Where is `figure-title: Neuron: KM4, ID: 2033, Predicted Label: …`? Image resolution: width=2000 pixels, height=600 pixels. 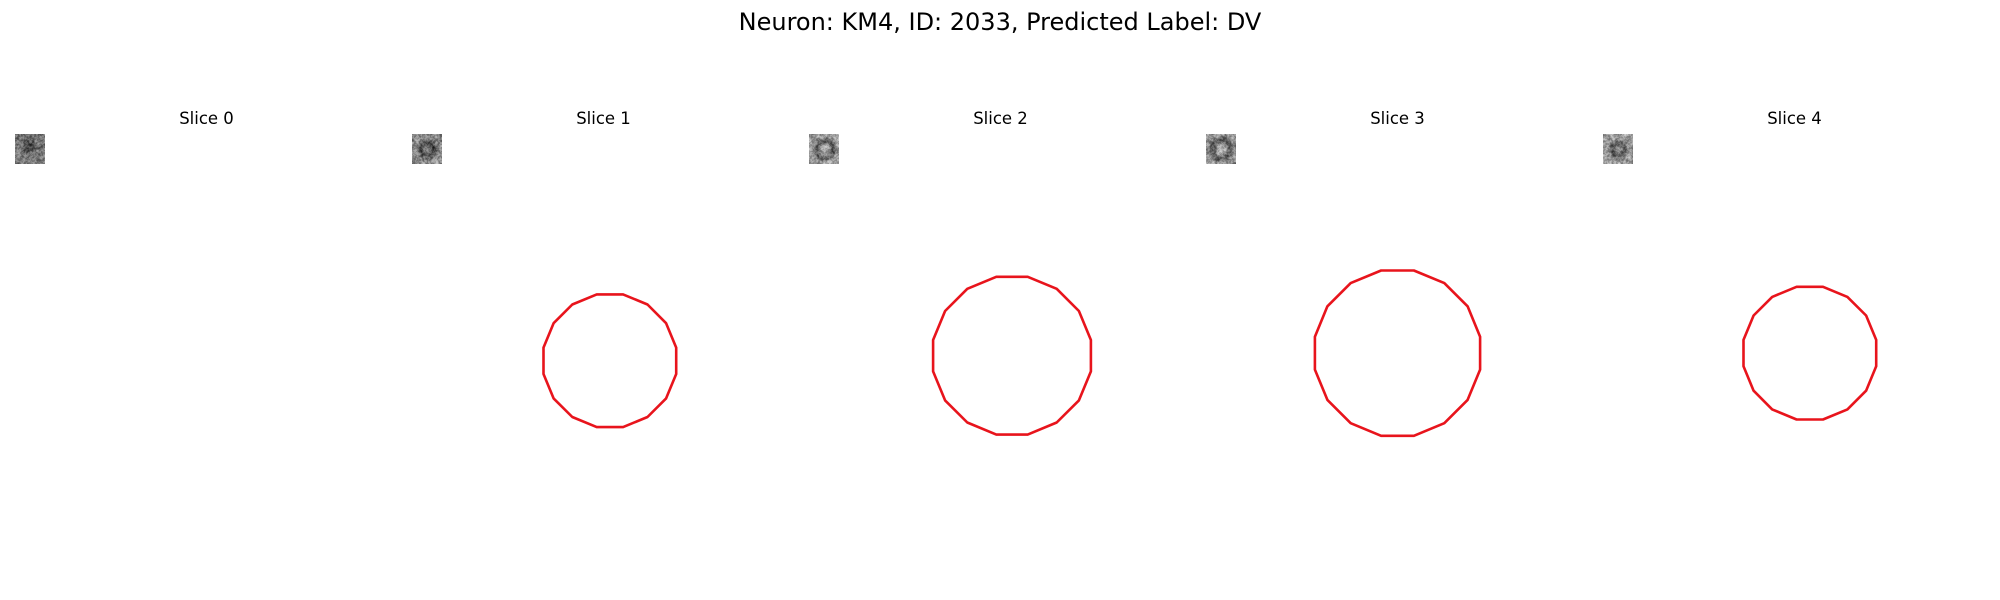
figure-title: Neuron: KM4, ID: 2033, Predicted Label: … is located at coordinates (1000, 22).